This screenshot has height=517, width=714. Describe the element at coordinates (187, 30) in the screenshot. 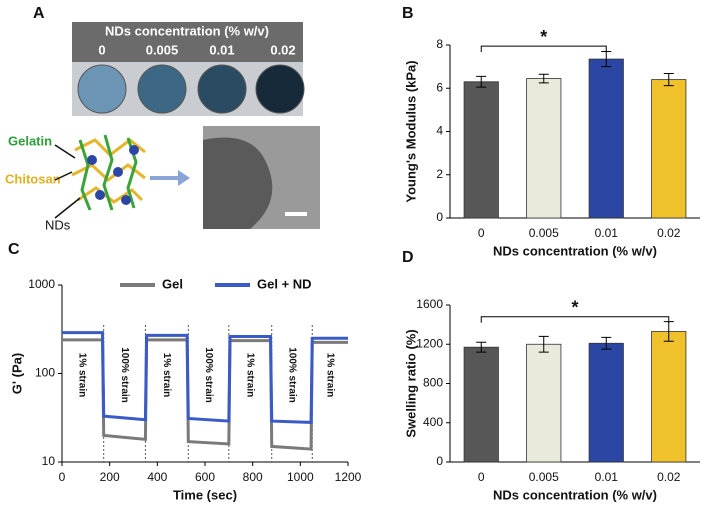

I see `header-text: NDs concentration (% w/v)` at that location.